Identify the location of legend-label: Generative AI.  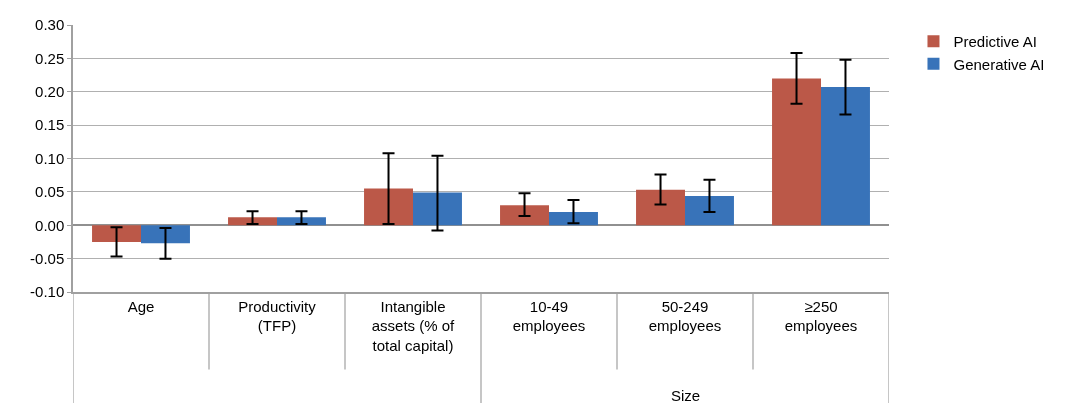
(999, 64).